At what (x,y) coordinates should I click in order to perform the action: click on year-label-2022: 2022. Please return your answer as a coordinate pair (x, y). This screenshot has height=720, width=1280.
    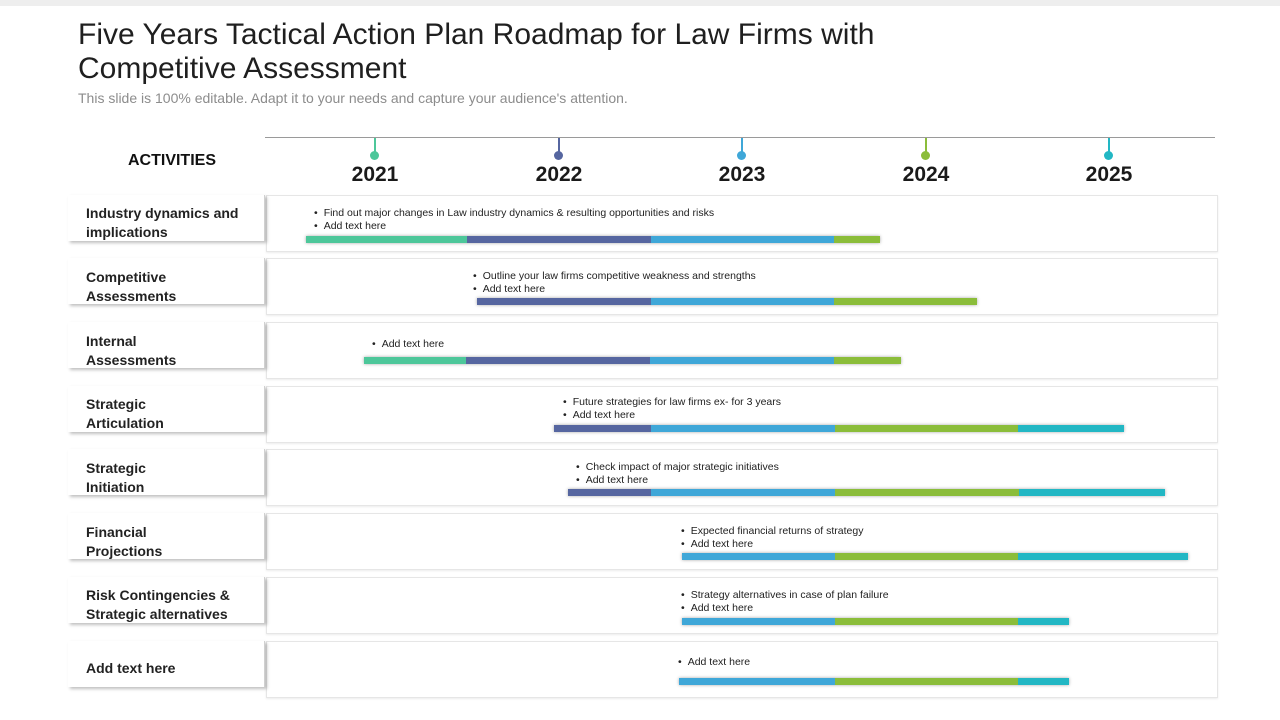
    Looking at the image, I should click on (559, 174).